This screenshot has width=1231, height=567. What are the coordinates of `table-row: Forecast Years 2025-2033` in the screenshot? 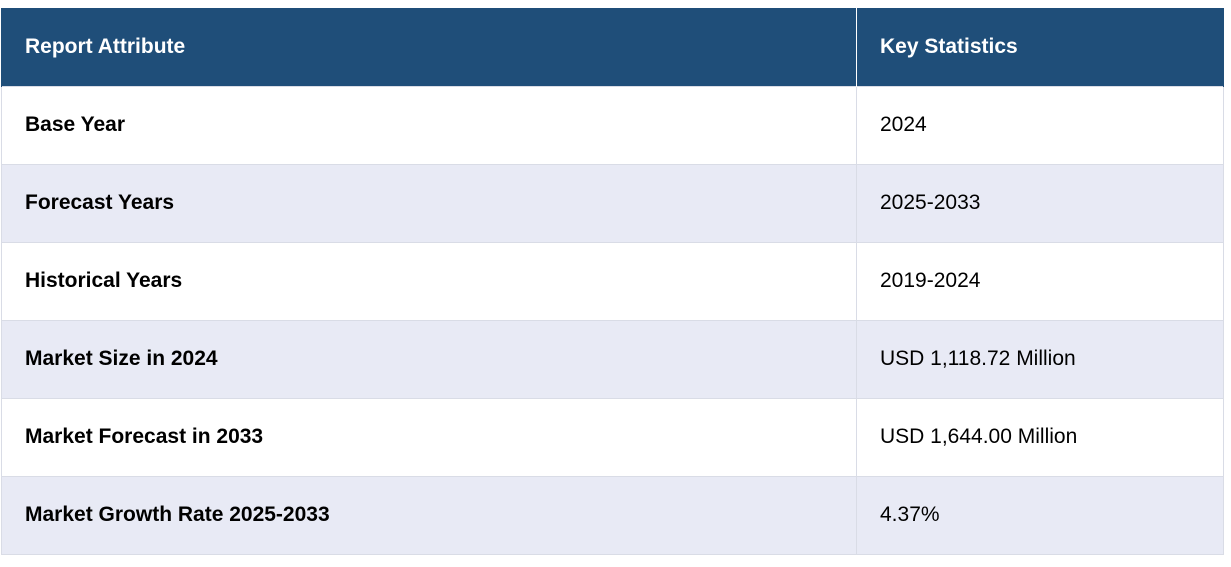 It's located at (612, 203).